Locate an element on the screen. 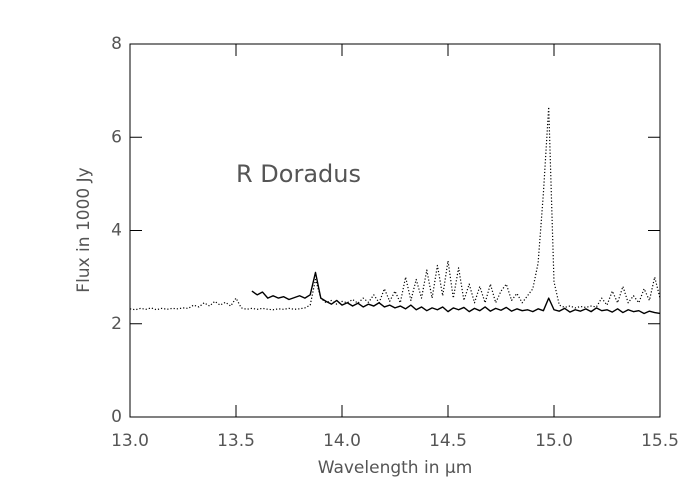  y-tick-label: 6 is located at coordinates (116, 137).